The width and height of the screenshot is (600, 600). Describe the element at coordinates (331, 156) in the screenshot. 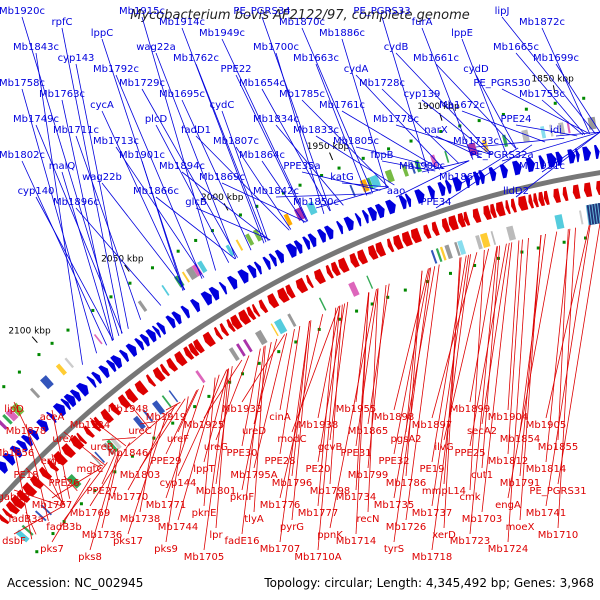

I see `kbp-tick-mark` at that location.